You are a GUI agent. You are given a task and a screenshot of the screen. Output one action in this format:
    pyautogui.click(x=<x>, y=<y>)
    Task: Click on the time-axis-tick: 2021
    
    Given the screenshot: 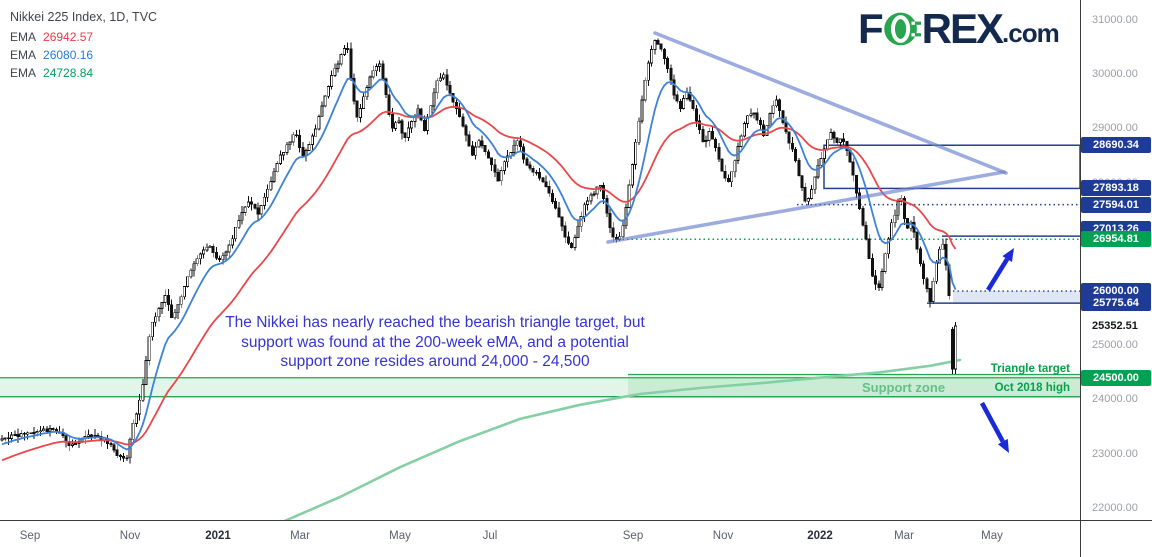 What is the action you would take?
    pyautogui.click(x=218, y=536)
    